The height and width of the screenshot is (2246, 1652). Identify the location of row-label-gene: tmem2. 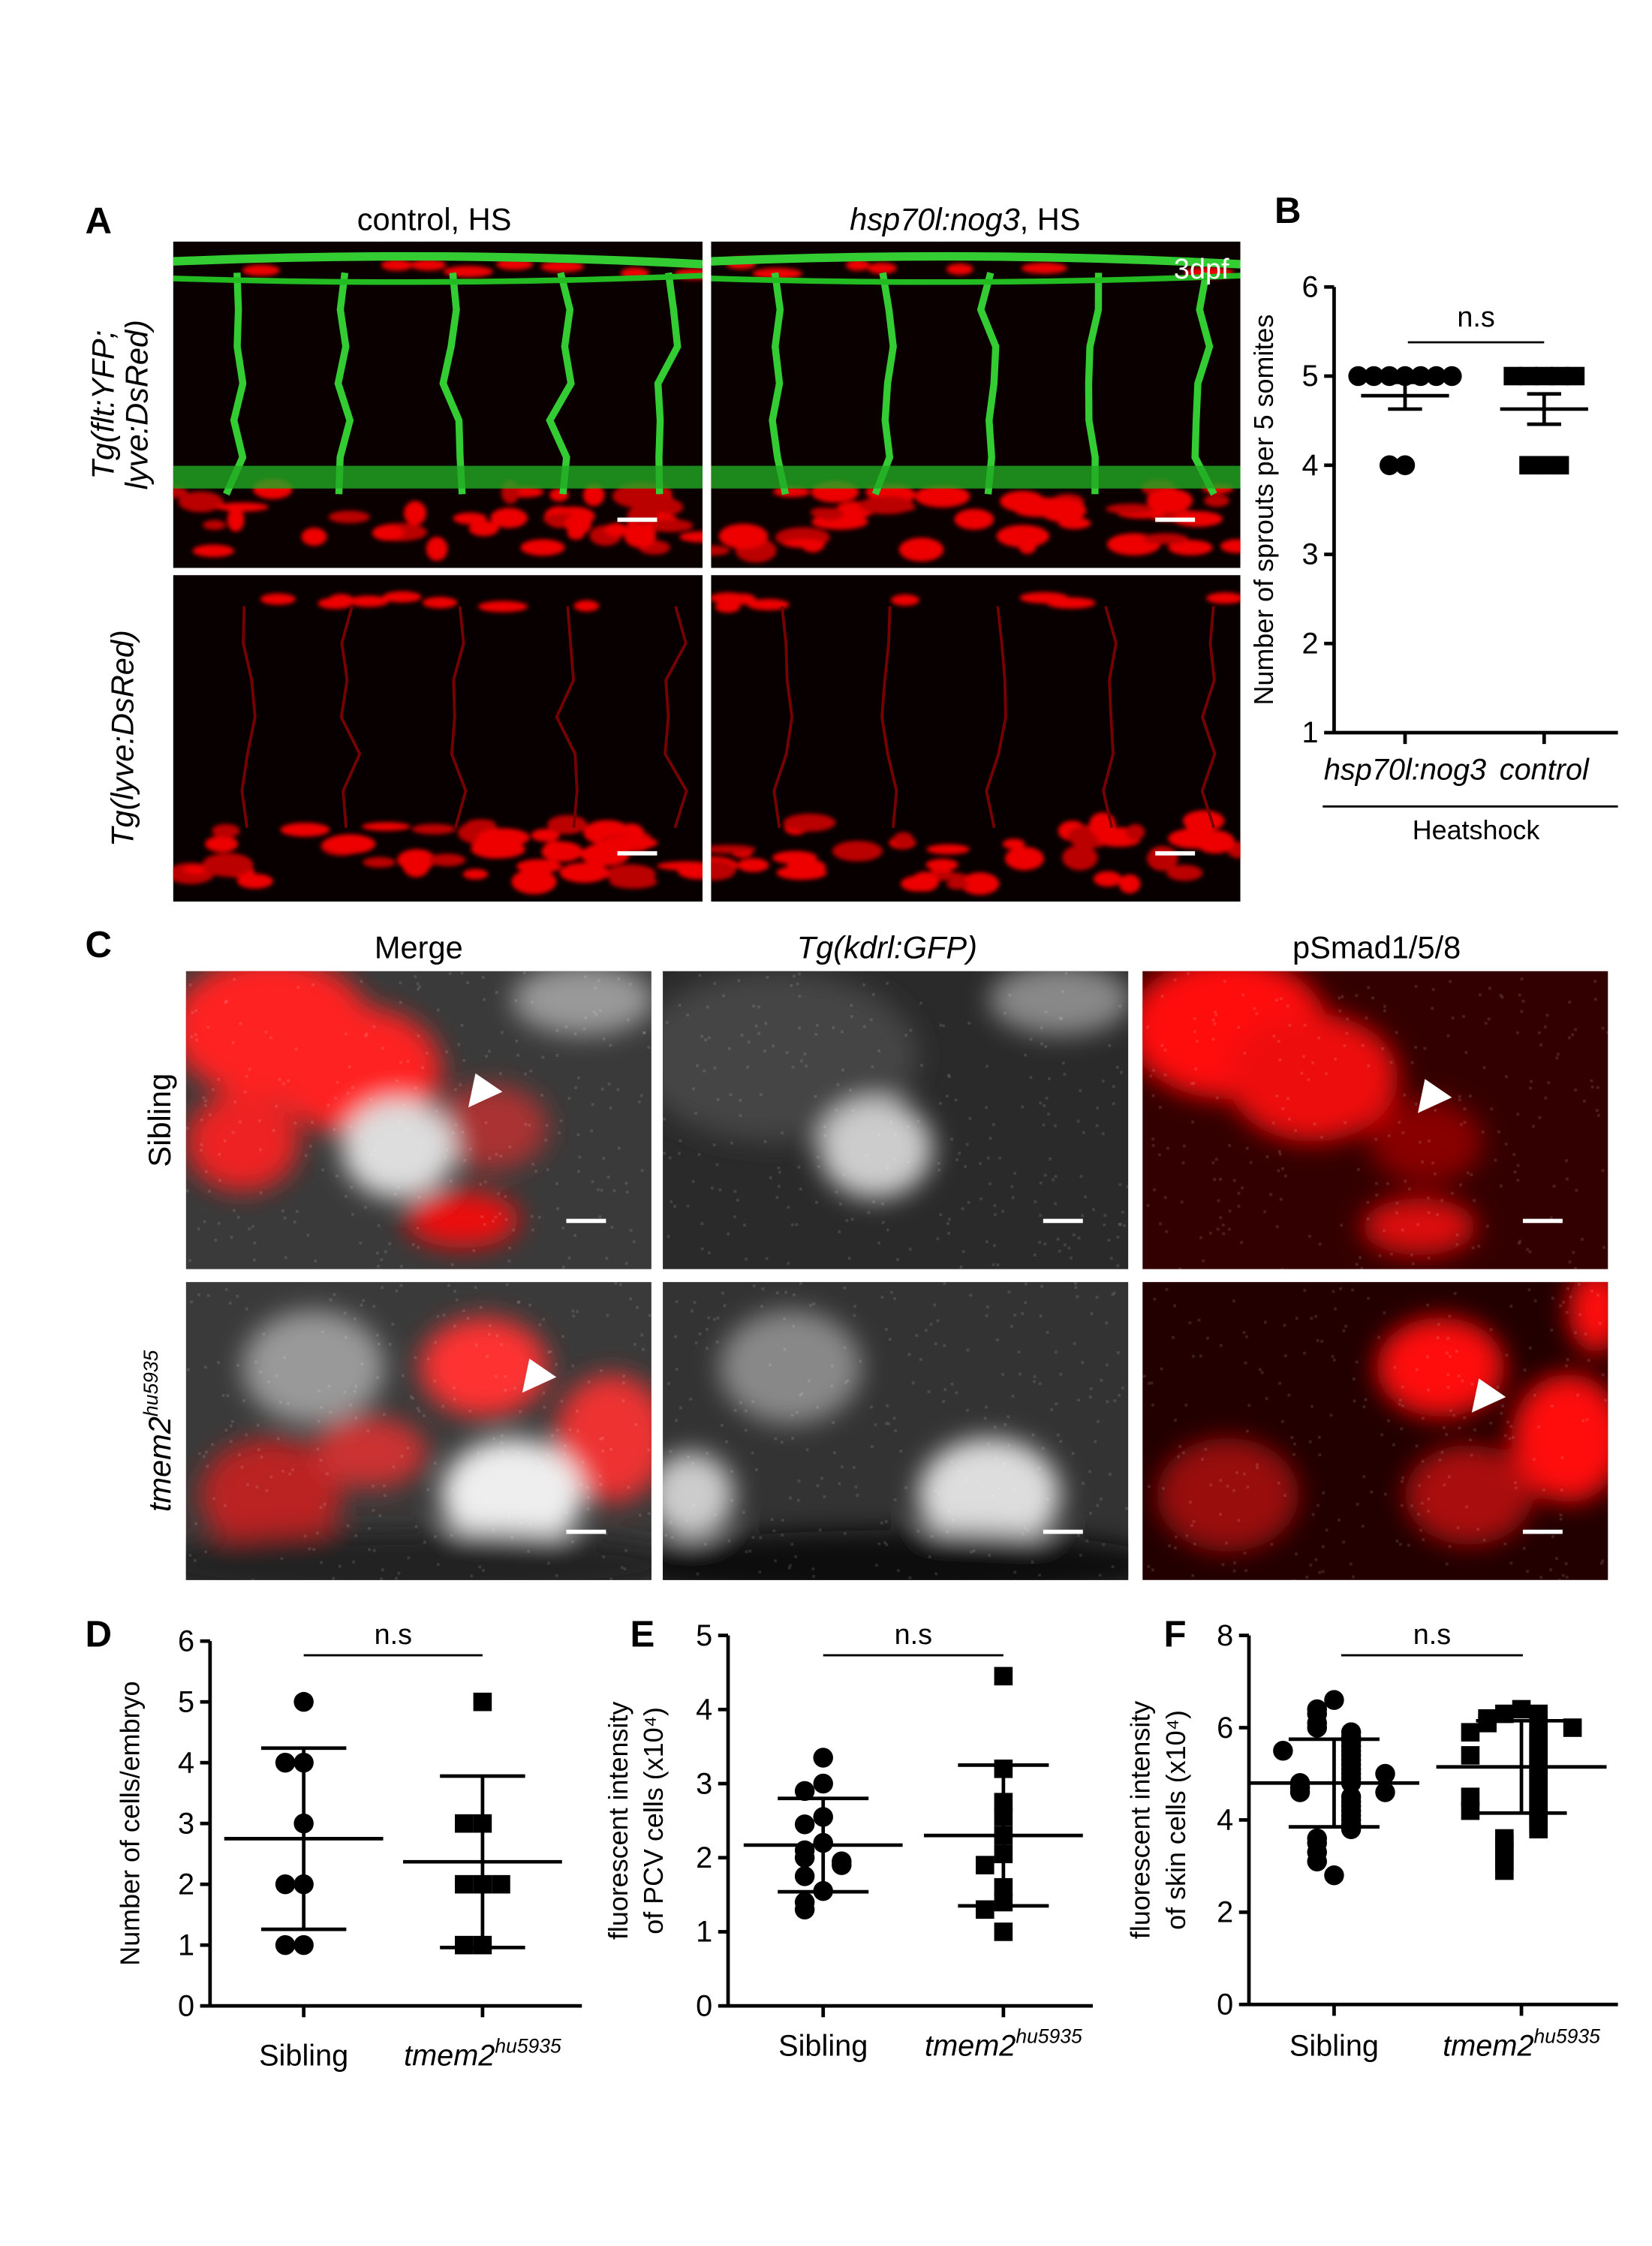
(159, 1464).